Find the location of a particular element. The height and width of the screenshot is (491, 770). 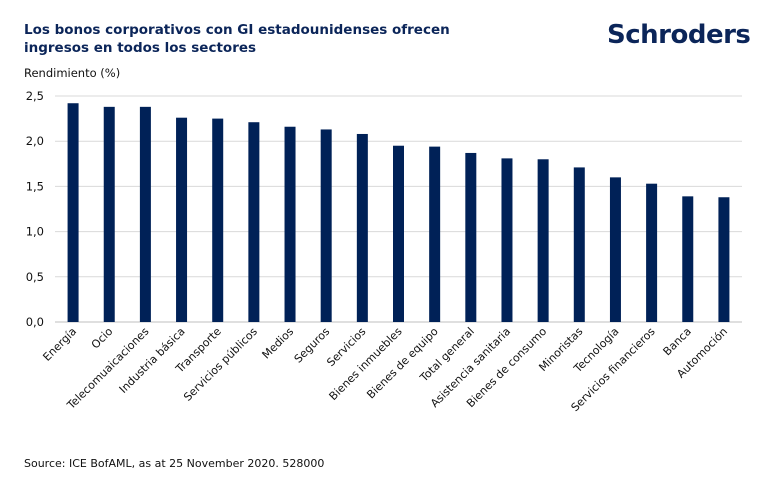

y-tick-label: 2,5 is located at coordinates (35, 96).